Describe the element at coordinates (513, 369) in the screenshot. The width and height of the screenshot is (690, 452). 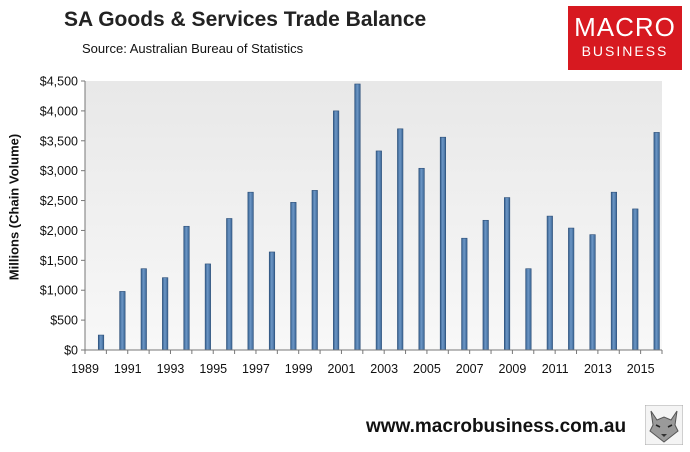
I see `x-tick-label: 2009` at that location.